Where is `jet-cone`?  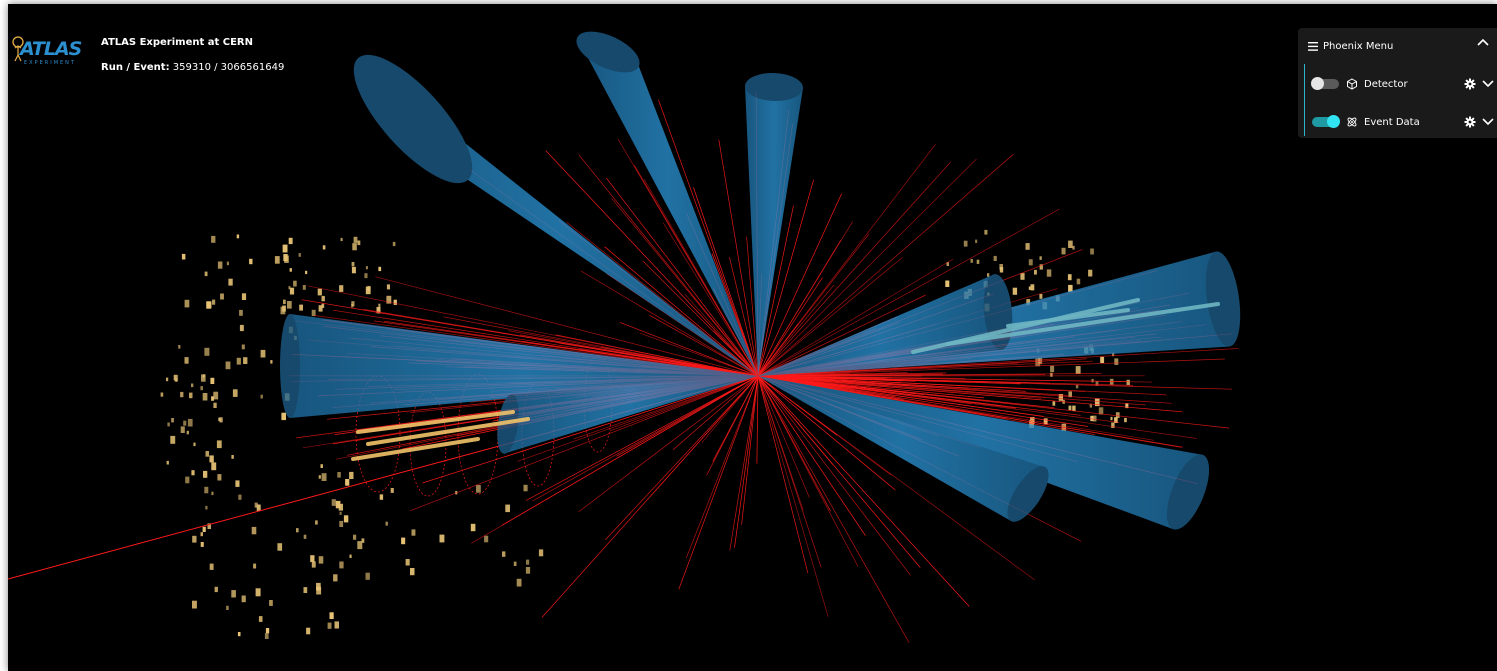 jet-cone is located at coordinates (667, 203).